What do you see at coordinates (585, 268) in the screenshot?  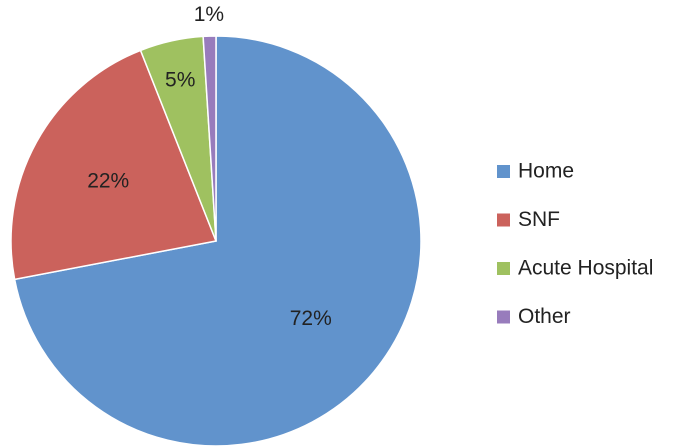 I see `legend-label: Acute Hospital` at bounding box center [585, 268].